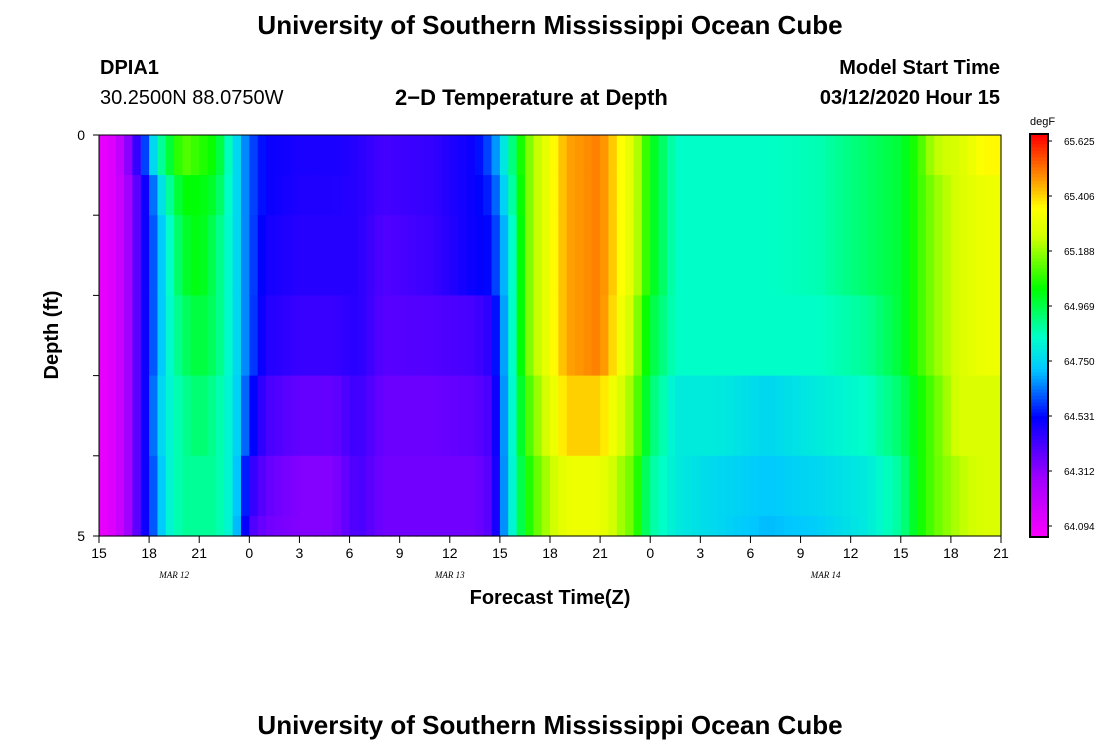 The image size is (1100, 750). Describe the element at coordinates (1079, 417) in the screenshot. I see `colorbar-label: 64.531` at that location.